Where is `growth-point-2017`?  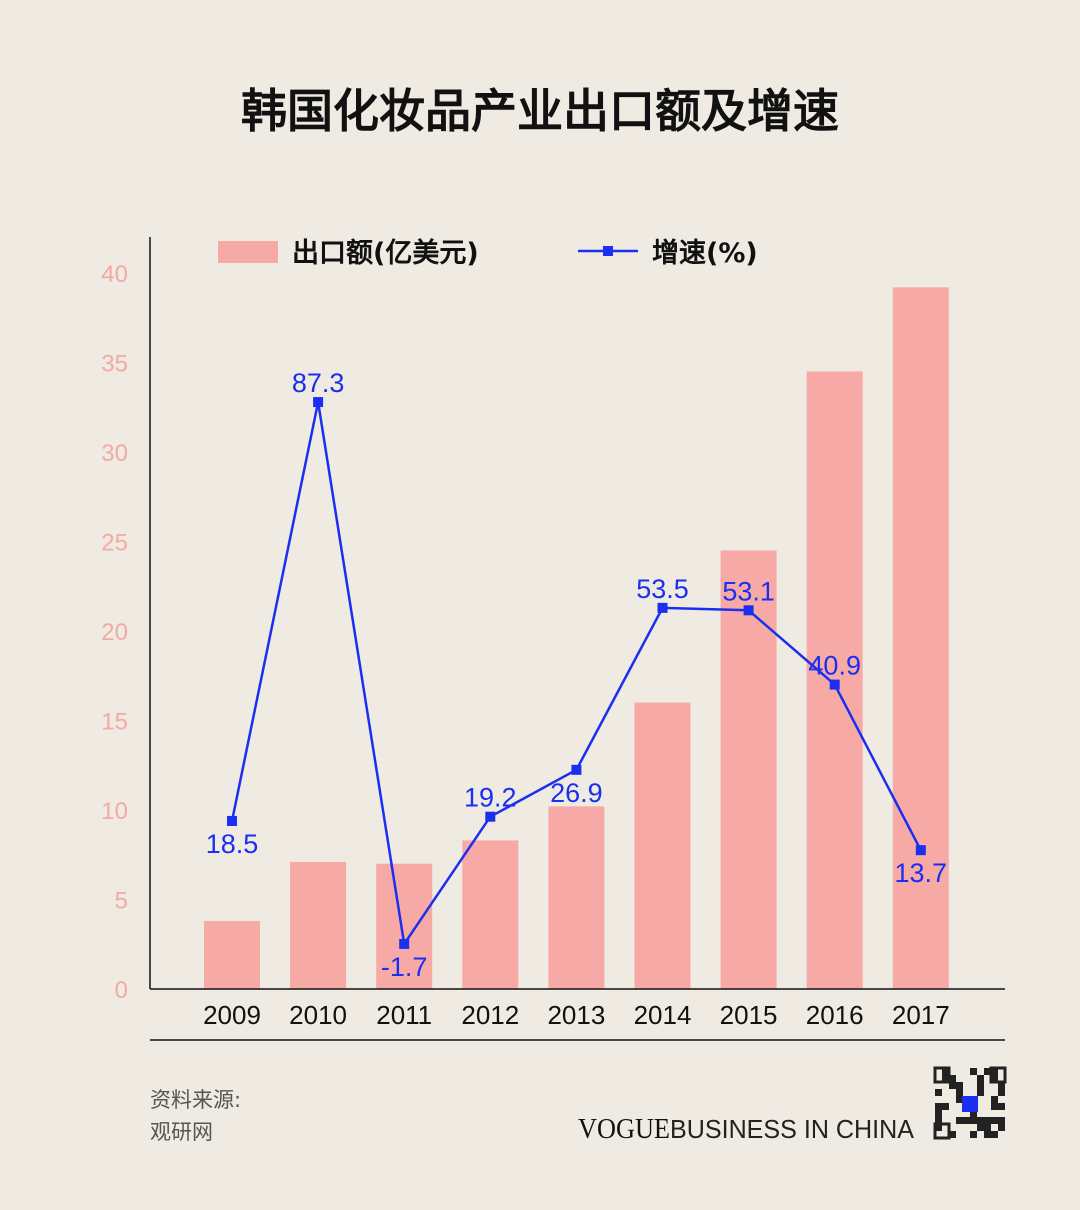 growth-point-2017 is located at coordinates (920, 850).